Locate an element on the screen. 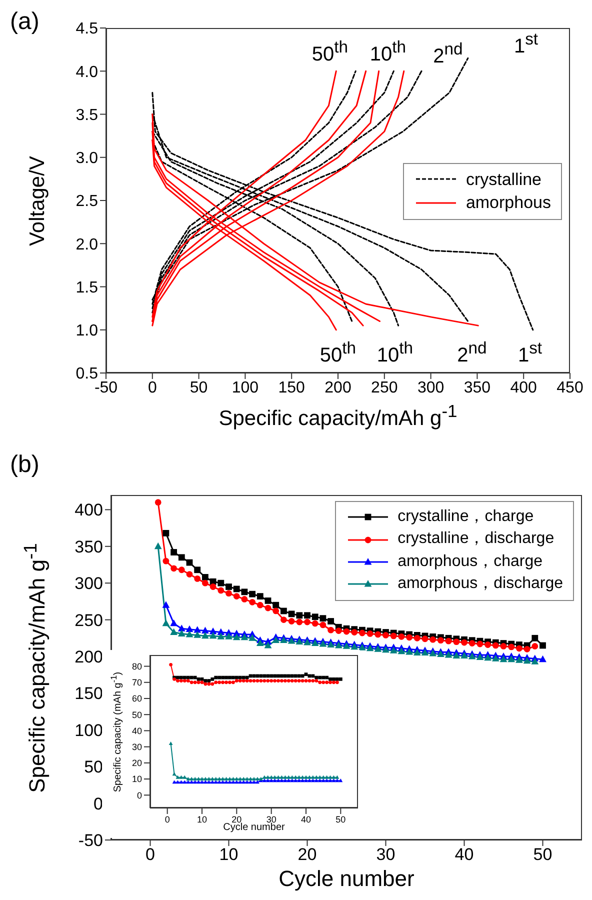  x-tick-label: 250 is located at coordinates (384, 387).